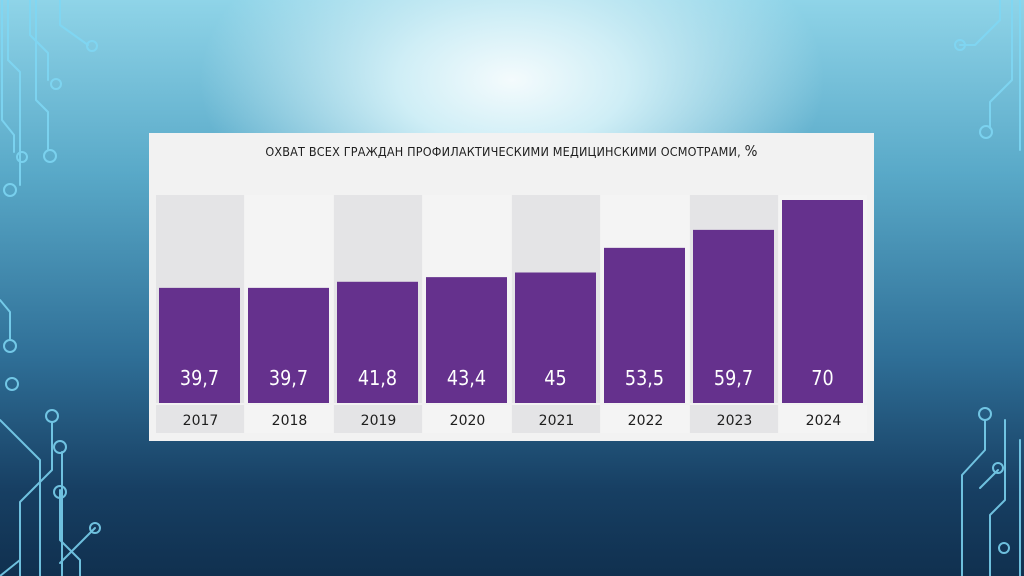 This screenshot has width=1024, height=576. I want to click on data-label: 43,4, so click(466, 379).